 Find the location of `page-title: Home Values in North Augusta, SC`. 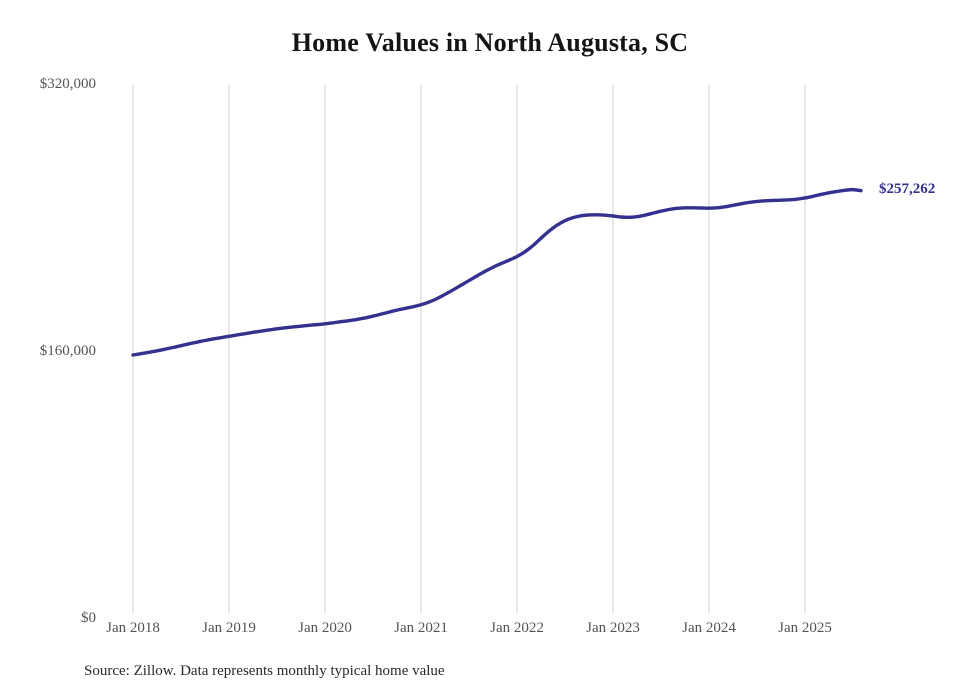

page-title: Home Values in North Augusta, SC is located at coordinates (490, 42).